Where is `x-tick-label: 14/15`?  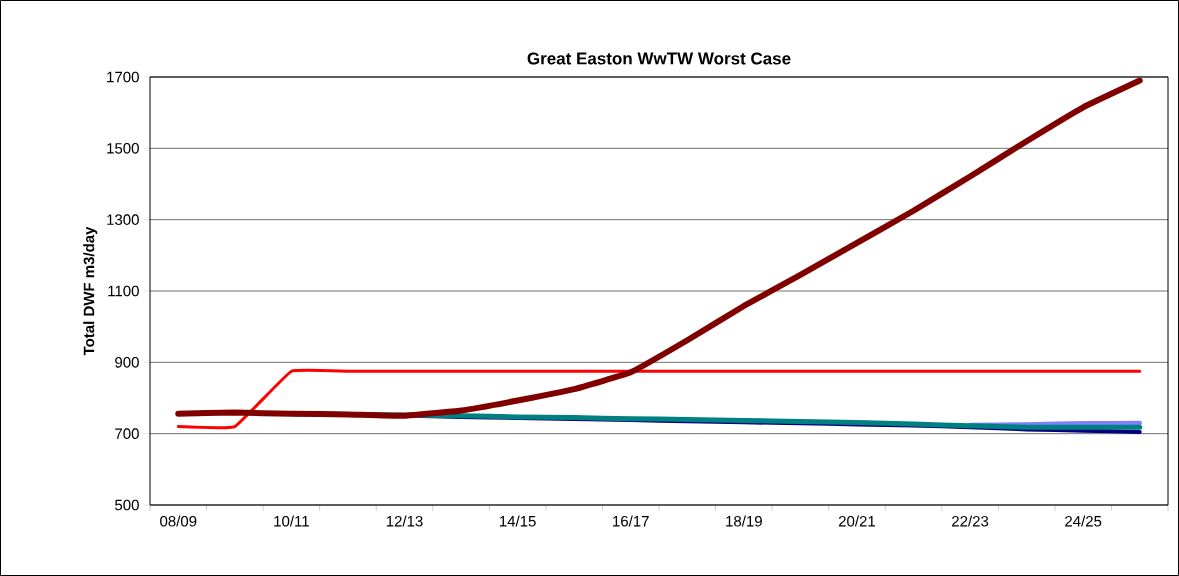
x-tick-label: 14/15 is located at coordinates (517, 521).